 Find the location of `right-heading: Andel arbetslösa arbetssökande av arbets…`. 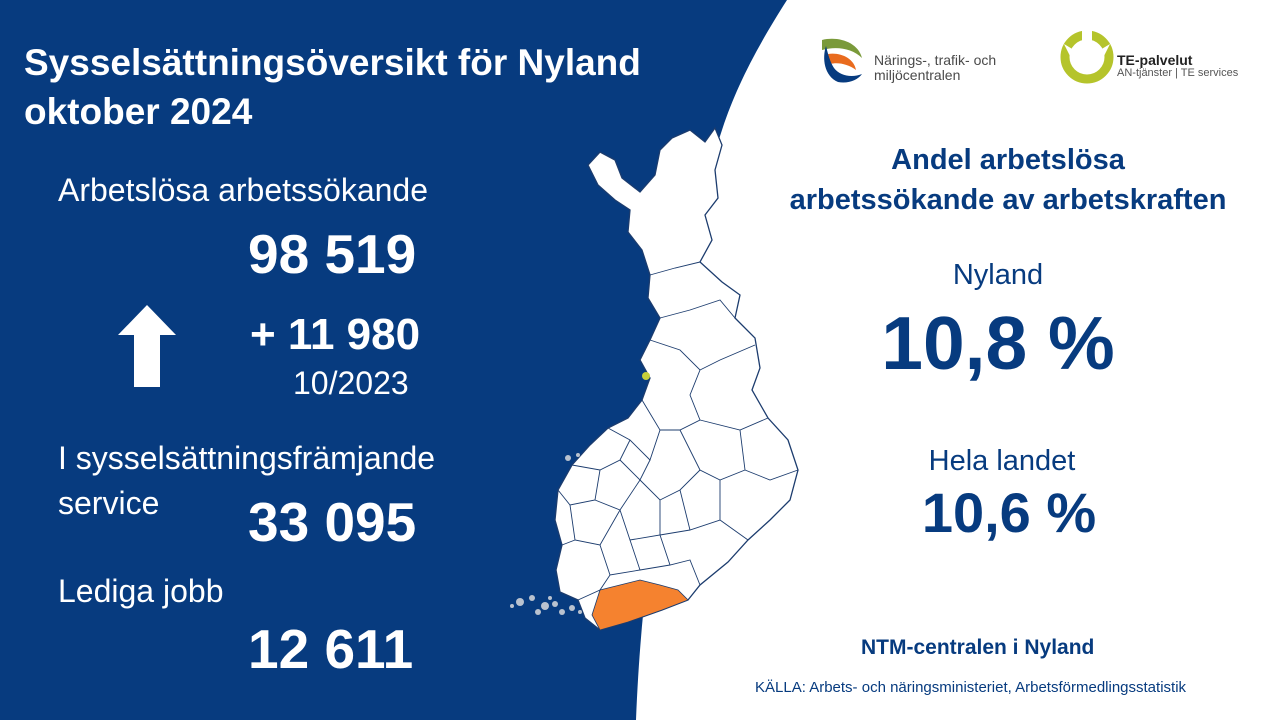

right-heading: Andel arbetslösa arbetssökande av arbets… is located at coordinates (1004, 180).